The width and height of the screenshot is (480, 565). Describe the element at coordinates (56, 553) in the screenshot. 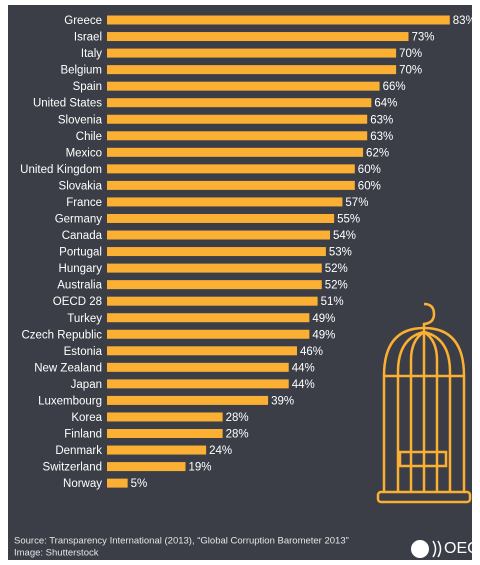

I see `image-credit: Image: Shutterstock` at that location.